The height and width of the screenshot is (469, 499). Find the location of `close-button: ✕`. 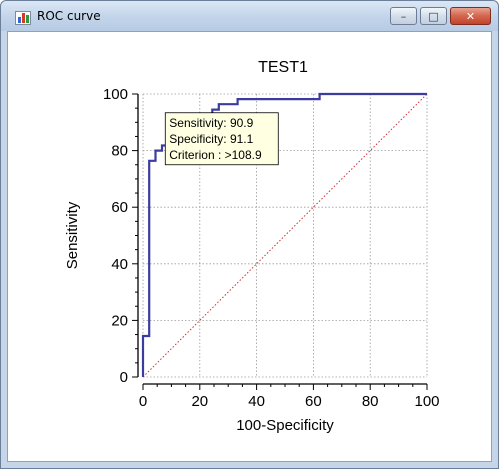

close-button: ✕ is located at coordinates (470, 16).